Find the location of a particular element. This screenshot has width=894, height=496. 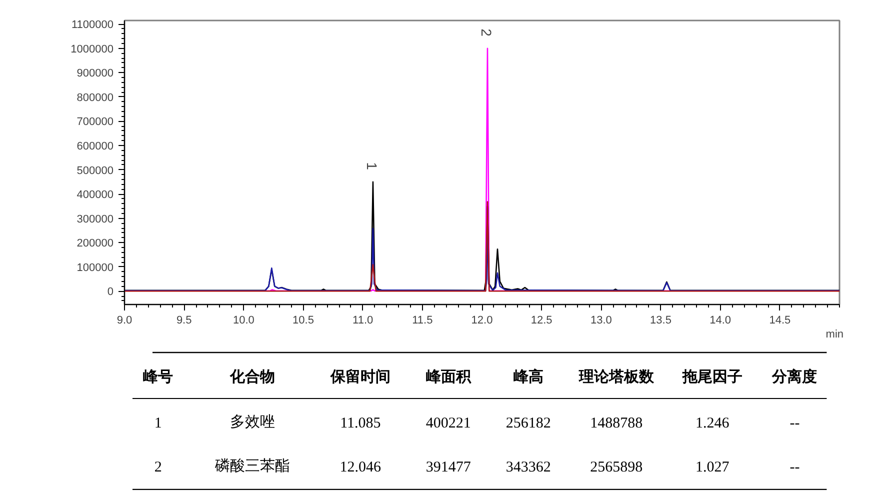

x-tick-label: 14.0 is located at coordinates (721, 320).